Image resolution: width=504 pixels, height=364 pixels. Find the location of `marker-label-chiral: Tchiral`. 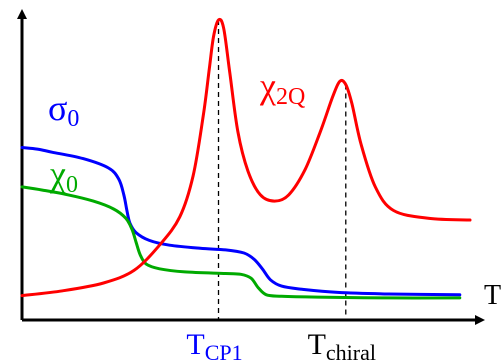

marker-label-chiral: Tchiral is located at coordinates (342, 346).